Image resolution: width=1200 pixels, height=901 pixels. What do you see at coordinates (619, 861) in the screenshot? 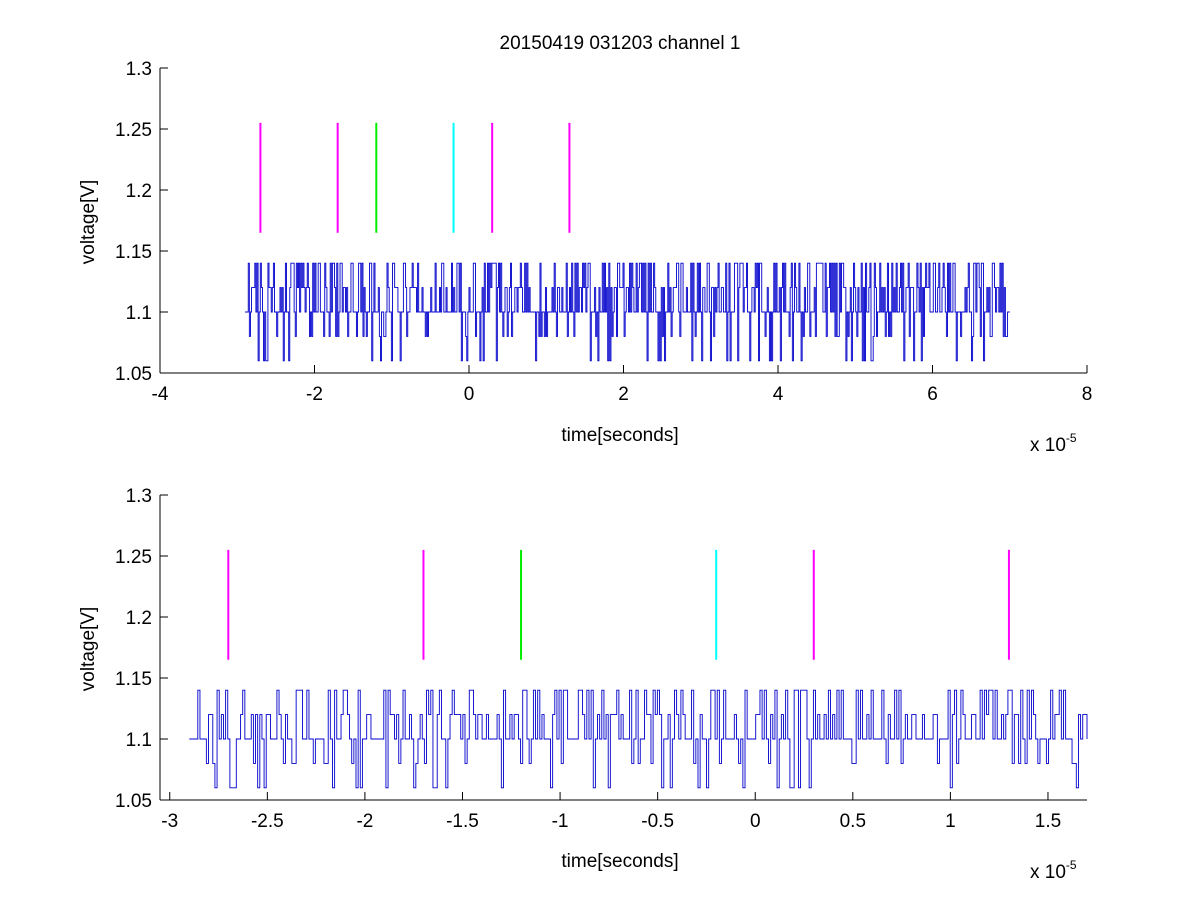
I see `bottom-x-axis-label: time[seconds]` at bounding box center [619, 861].